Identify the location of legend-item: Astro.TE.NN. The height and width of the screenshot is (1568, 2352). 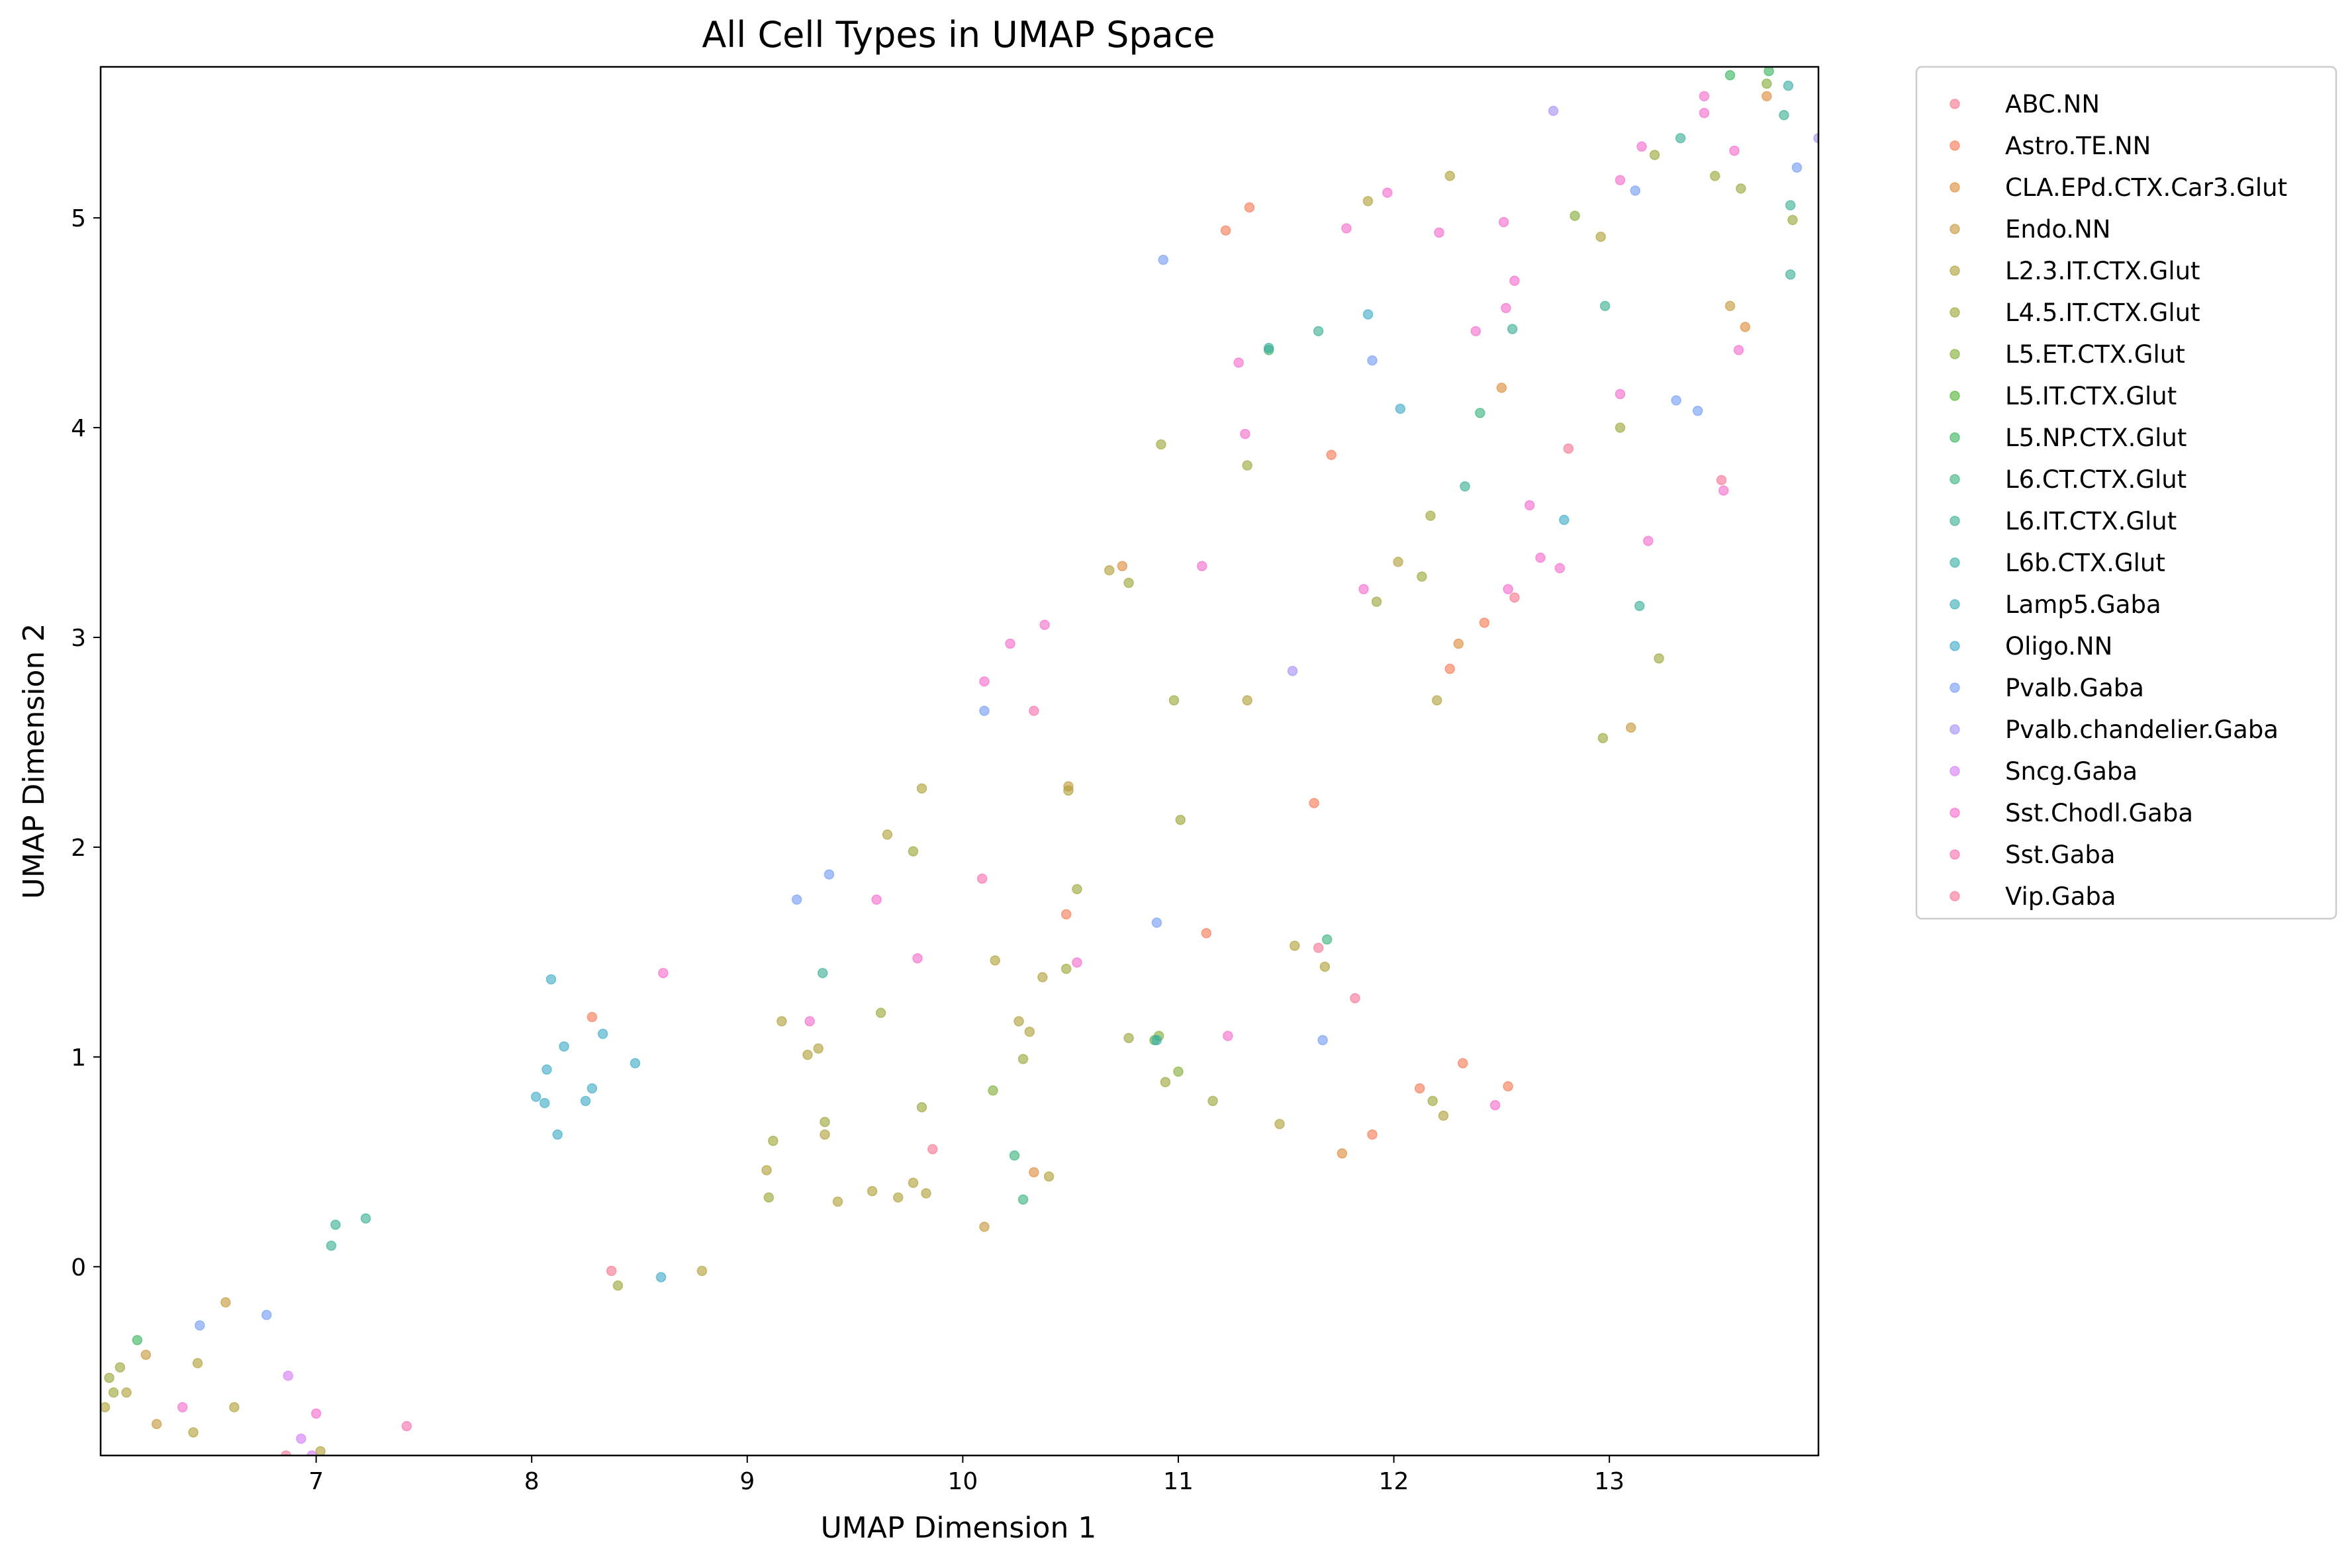
(2050, 146).